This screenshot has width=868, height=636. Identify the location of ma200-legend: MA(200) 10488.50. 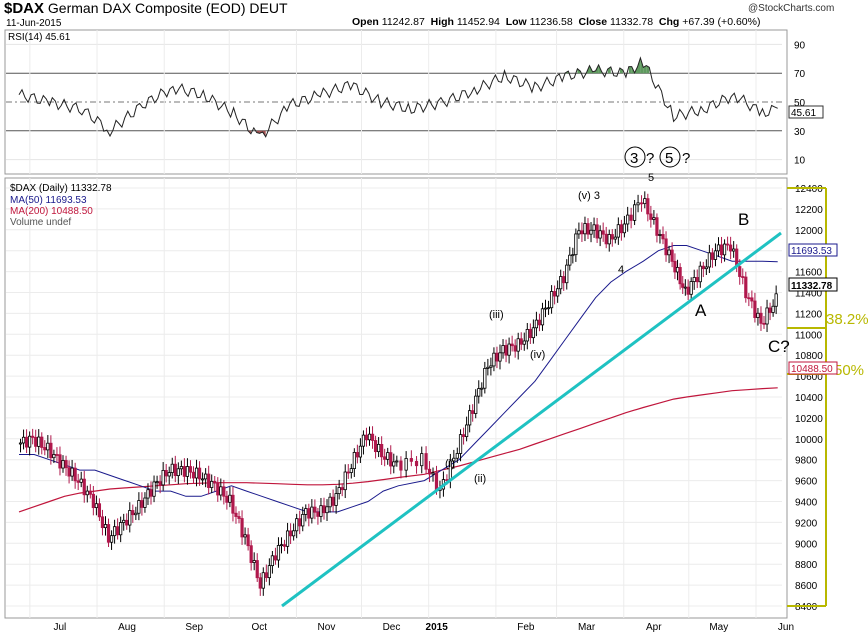
(51, 211).